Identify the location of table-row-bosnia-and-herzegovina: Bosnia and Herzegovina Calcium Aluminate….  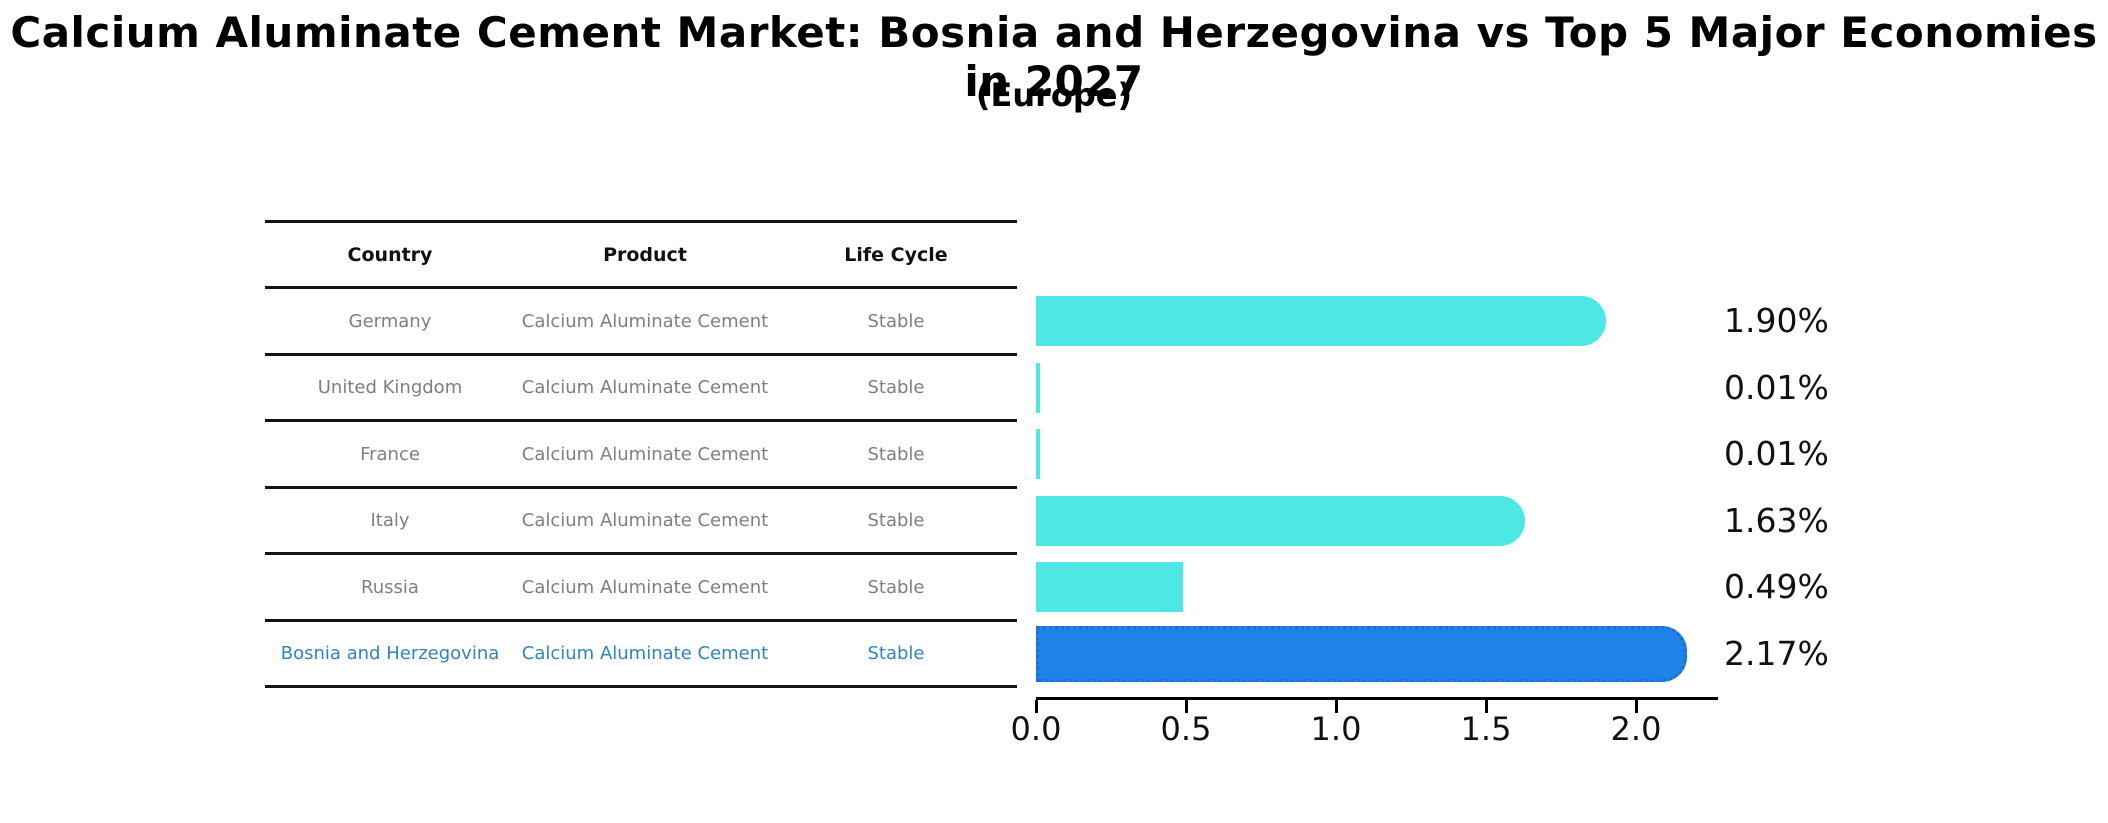
(641, 653).